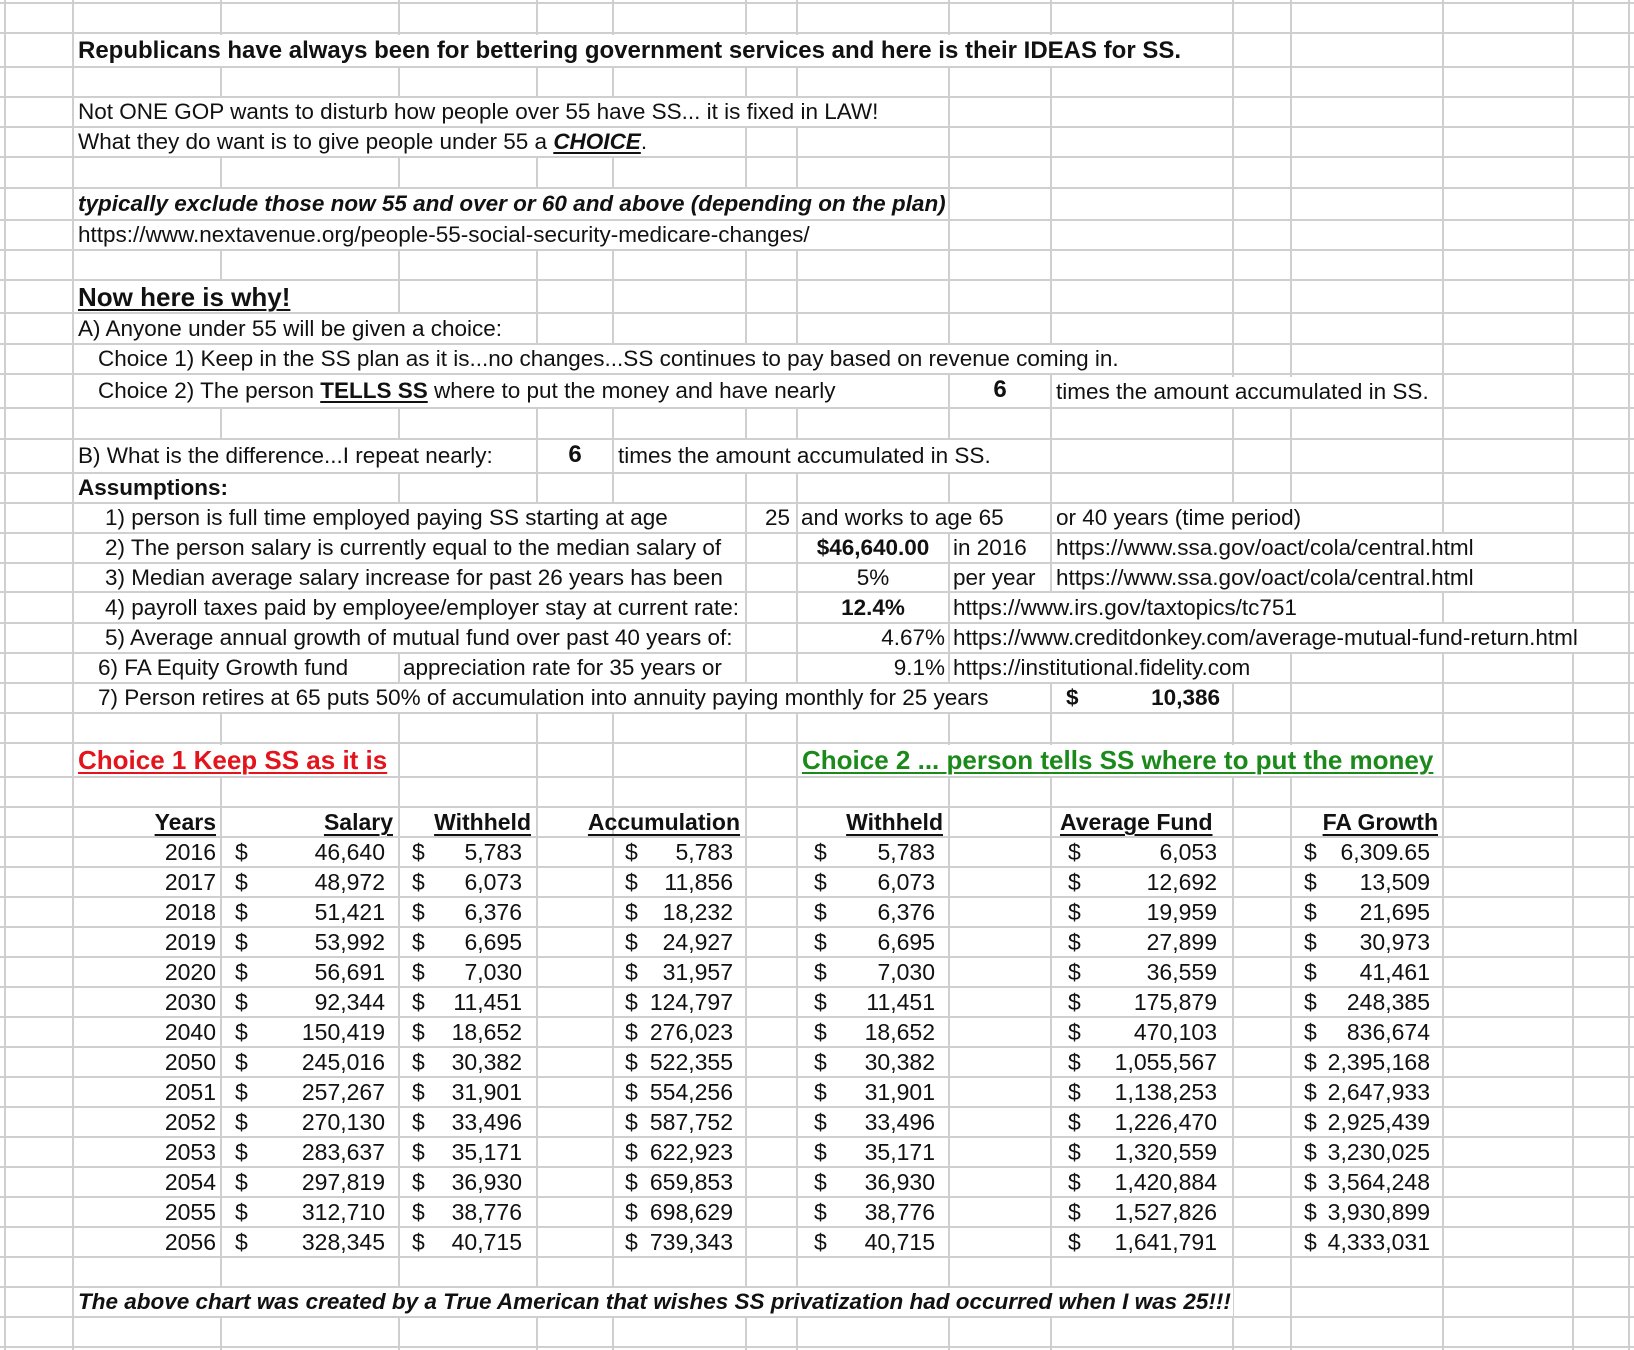 This screenshot has width=1634, height=1350. I want to click on choice2-withheld-cell: 31,901, so click(899, 1092).